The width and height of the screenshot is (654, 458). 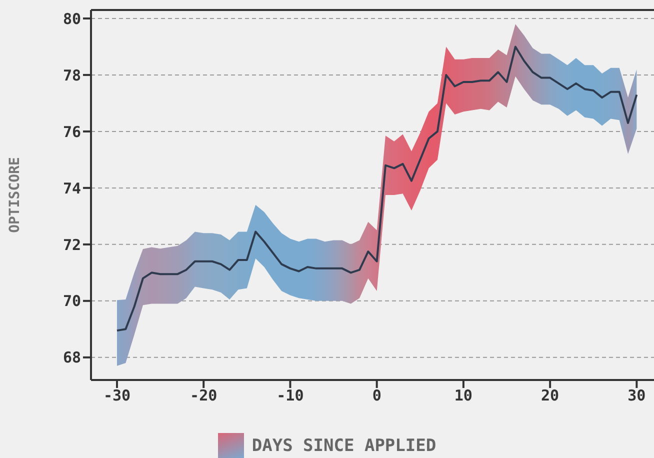 I want to click on y-tick-label: 74, so click(x=71, y=188).